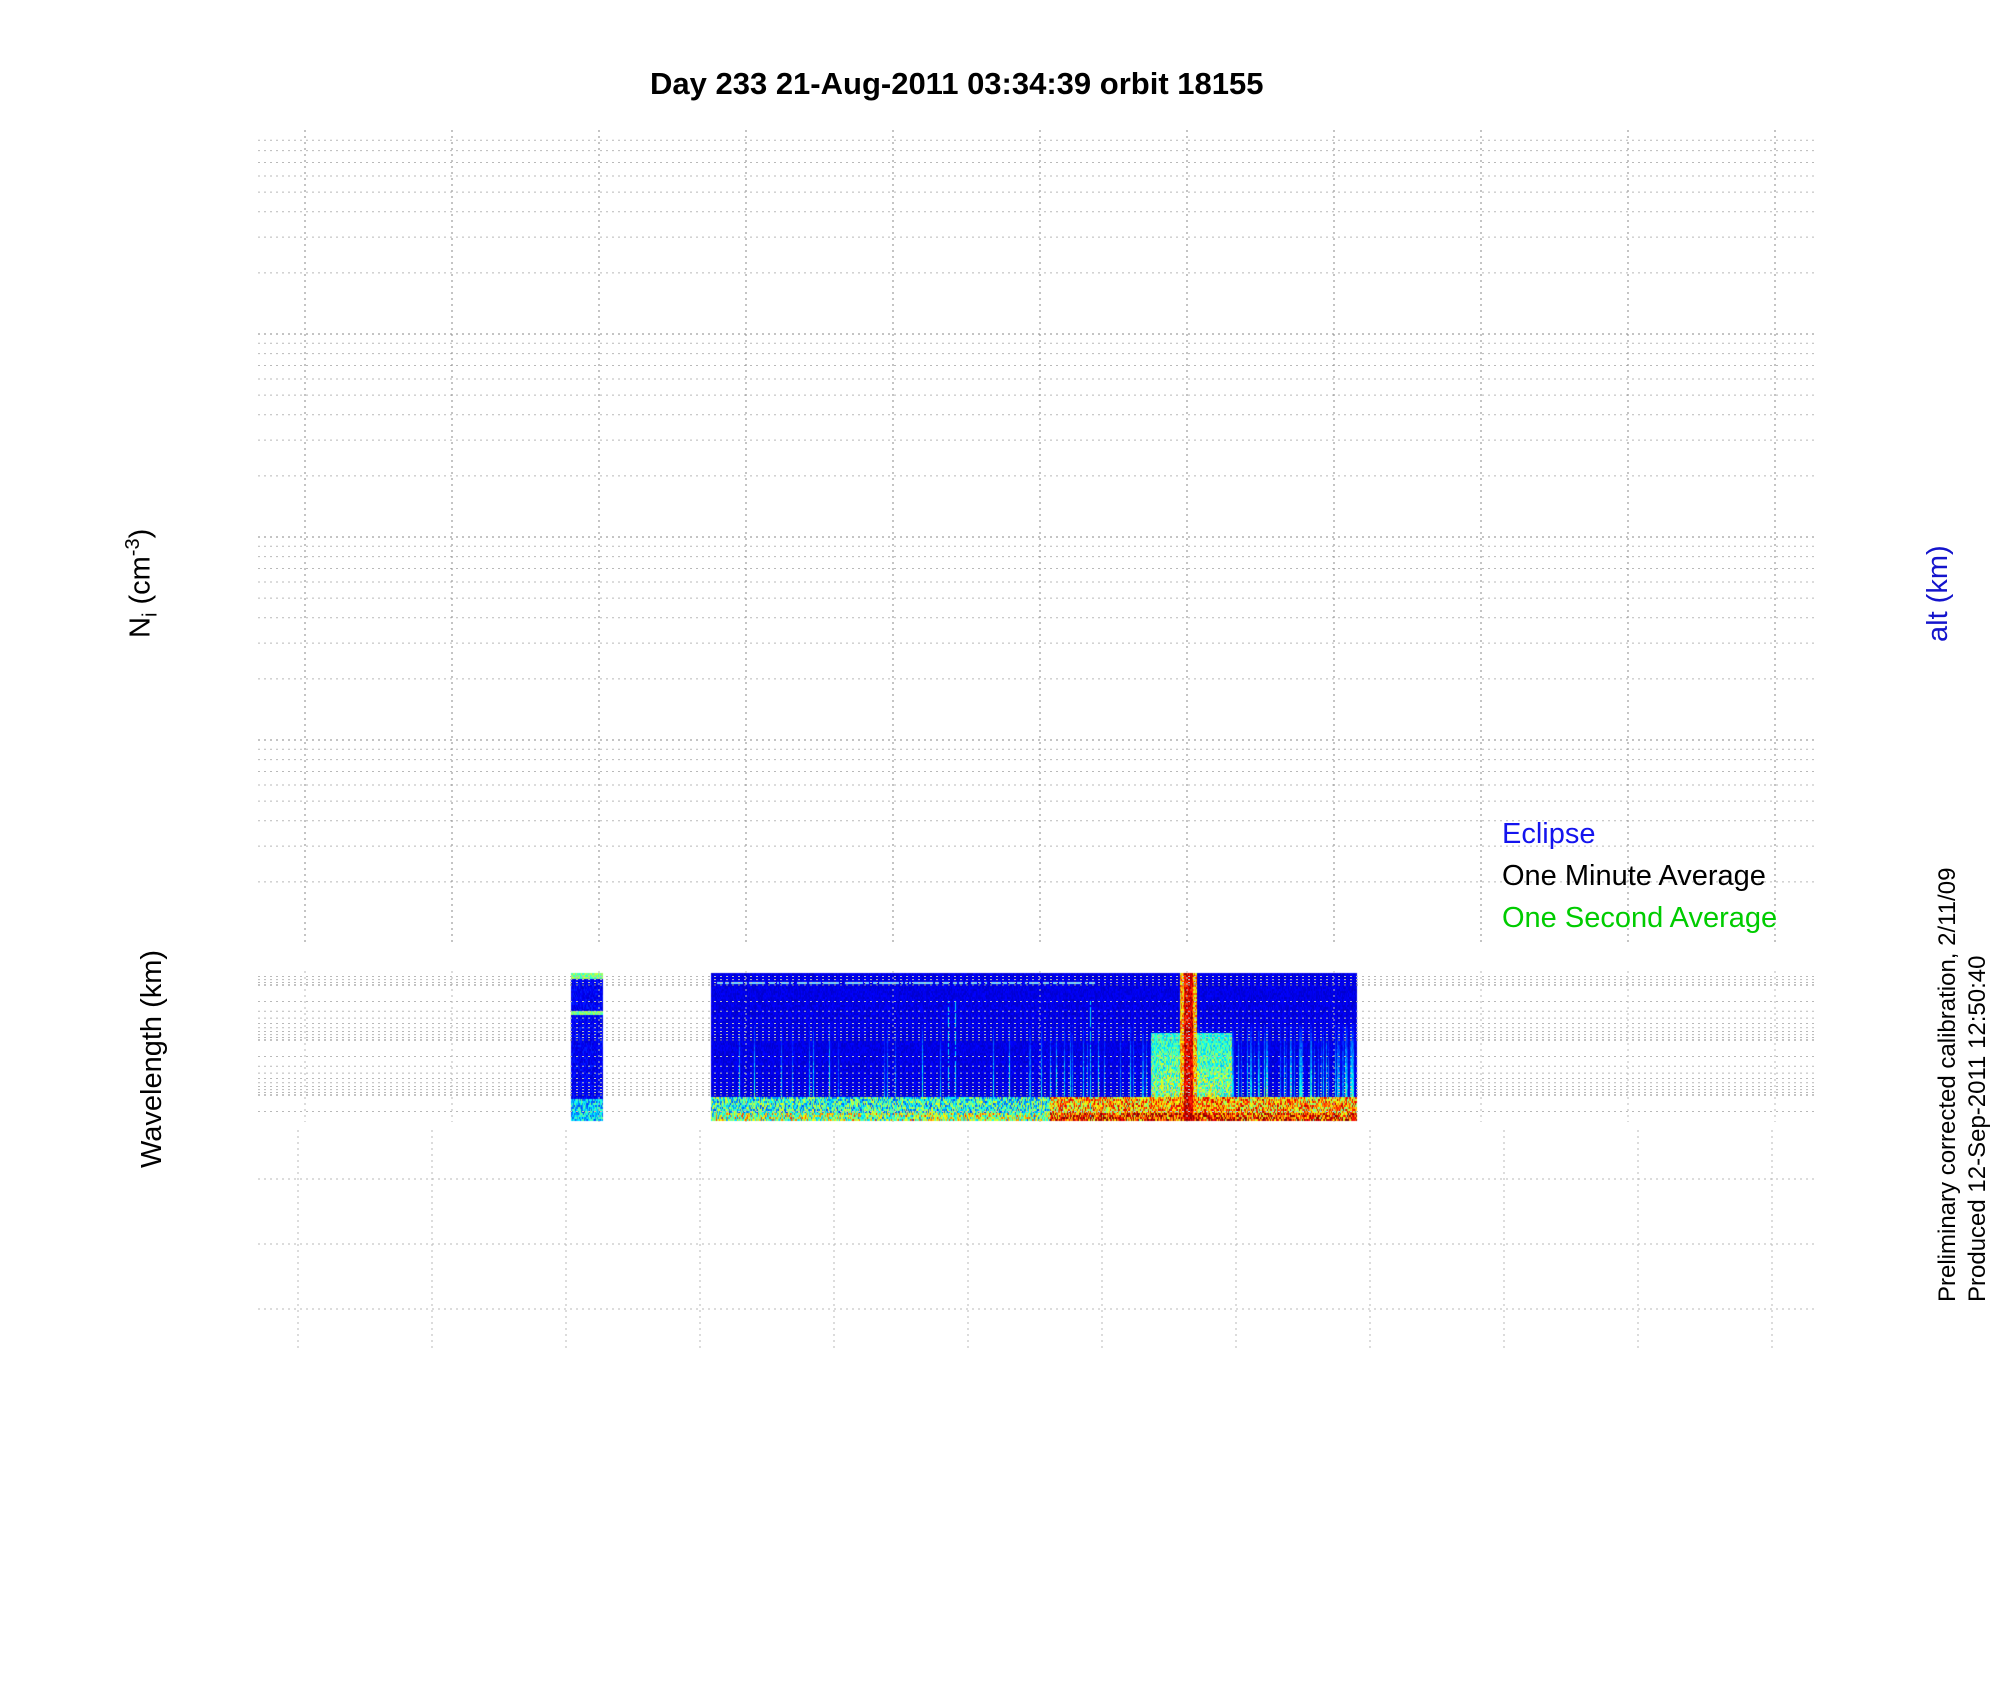 This screenshot has height=1700, width=2000. I want to click on figure-title: Day 233 21-Aug-2011 03:34:39 orbit 18155, so click(957, 83).